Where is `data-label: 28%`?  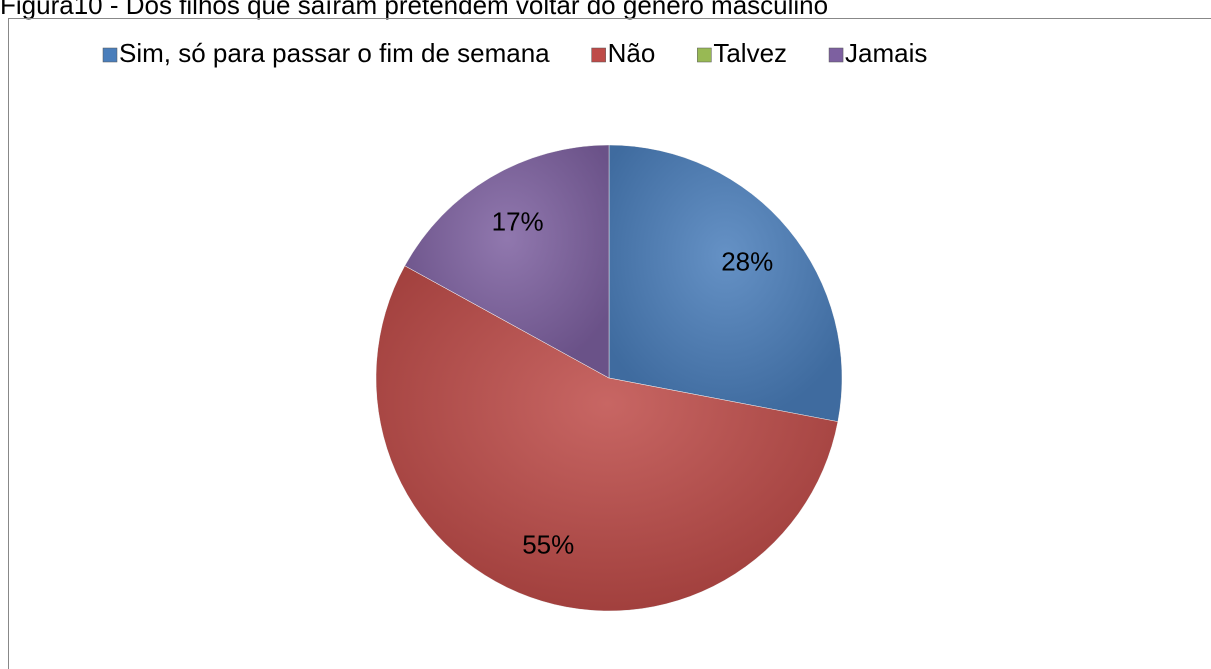
data-label: 28% is located at coordinates (747, 262).